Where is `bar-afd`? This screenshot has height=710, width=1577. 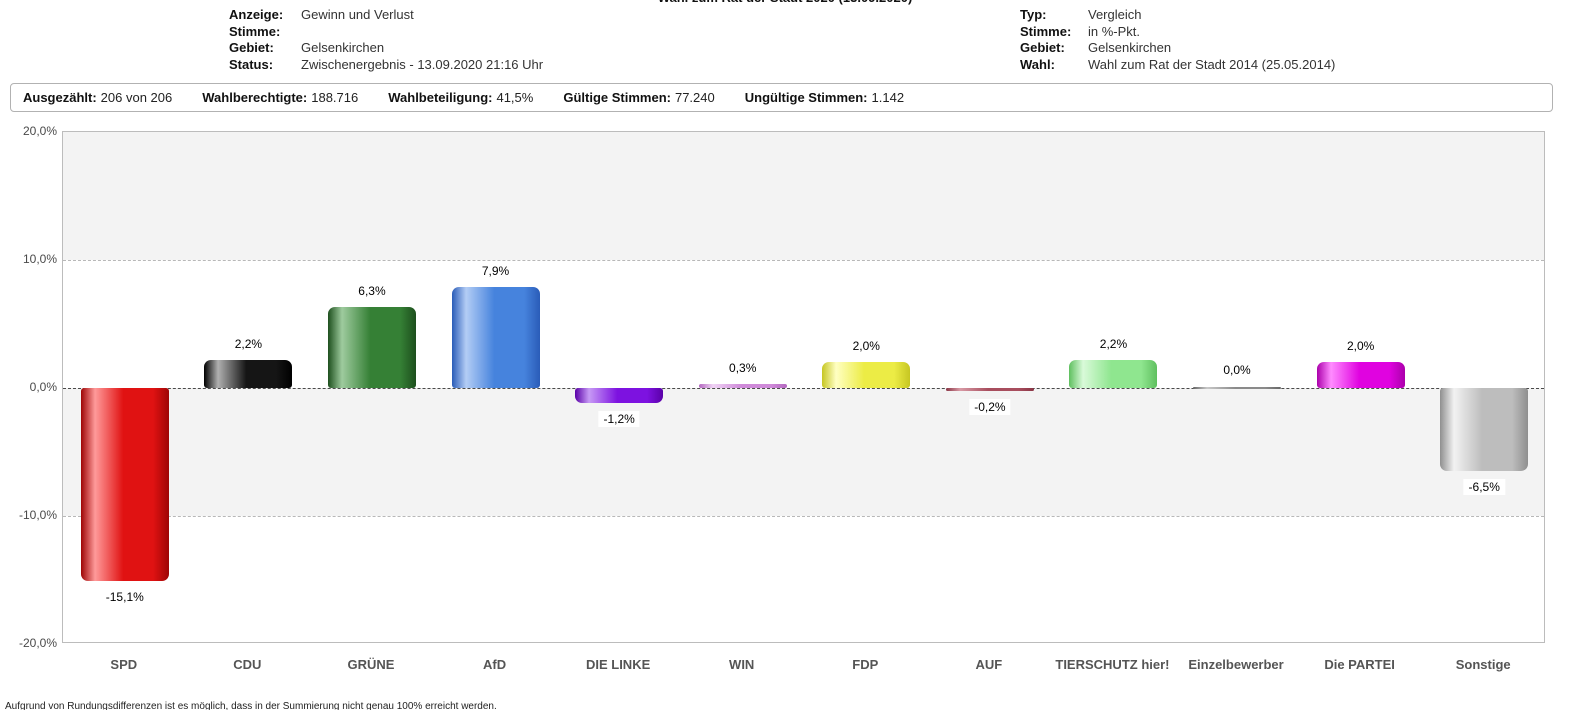
bar-afd is located at coordinates (496, 337).